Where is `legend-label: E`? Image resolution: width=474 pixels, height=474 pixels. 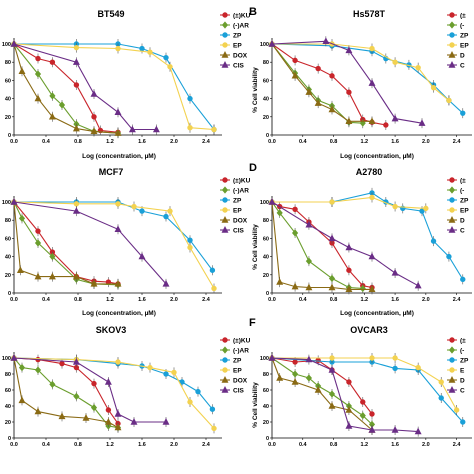 legend-label: E is located at coordinates (462, 370).